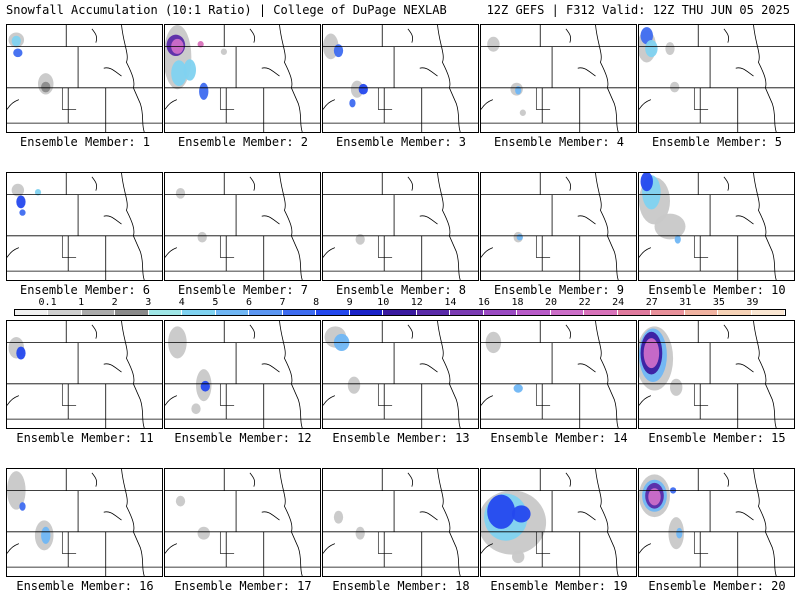  Describe the element at coordinates (114, 302) in the screenshot. I see `colorbar-tick-label: 2` at that location.